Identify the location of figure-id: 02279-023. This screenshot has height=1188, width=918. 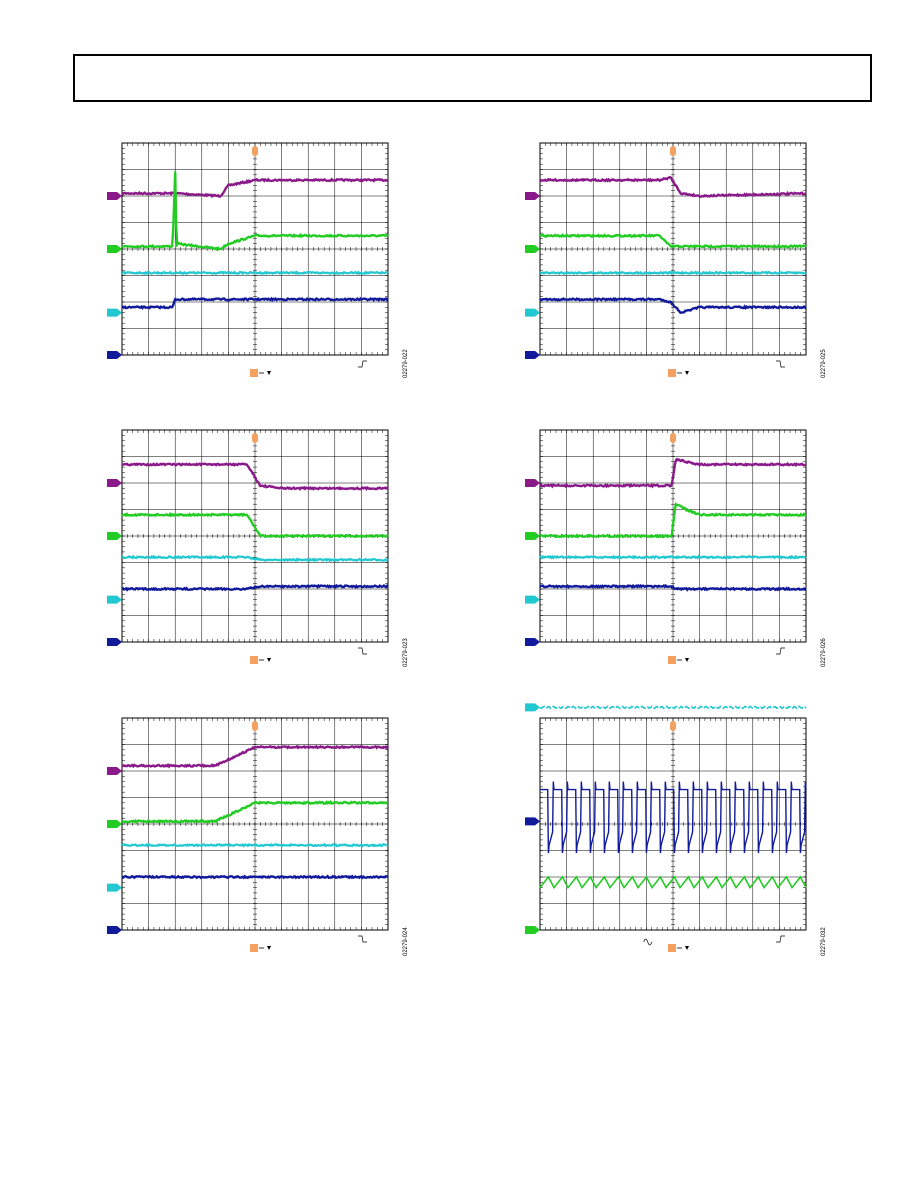
(406, 652).